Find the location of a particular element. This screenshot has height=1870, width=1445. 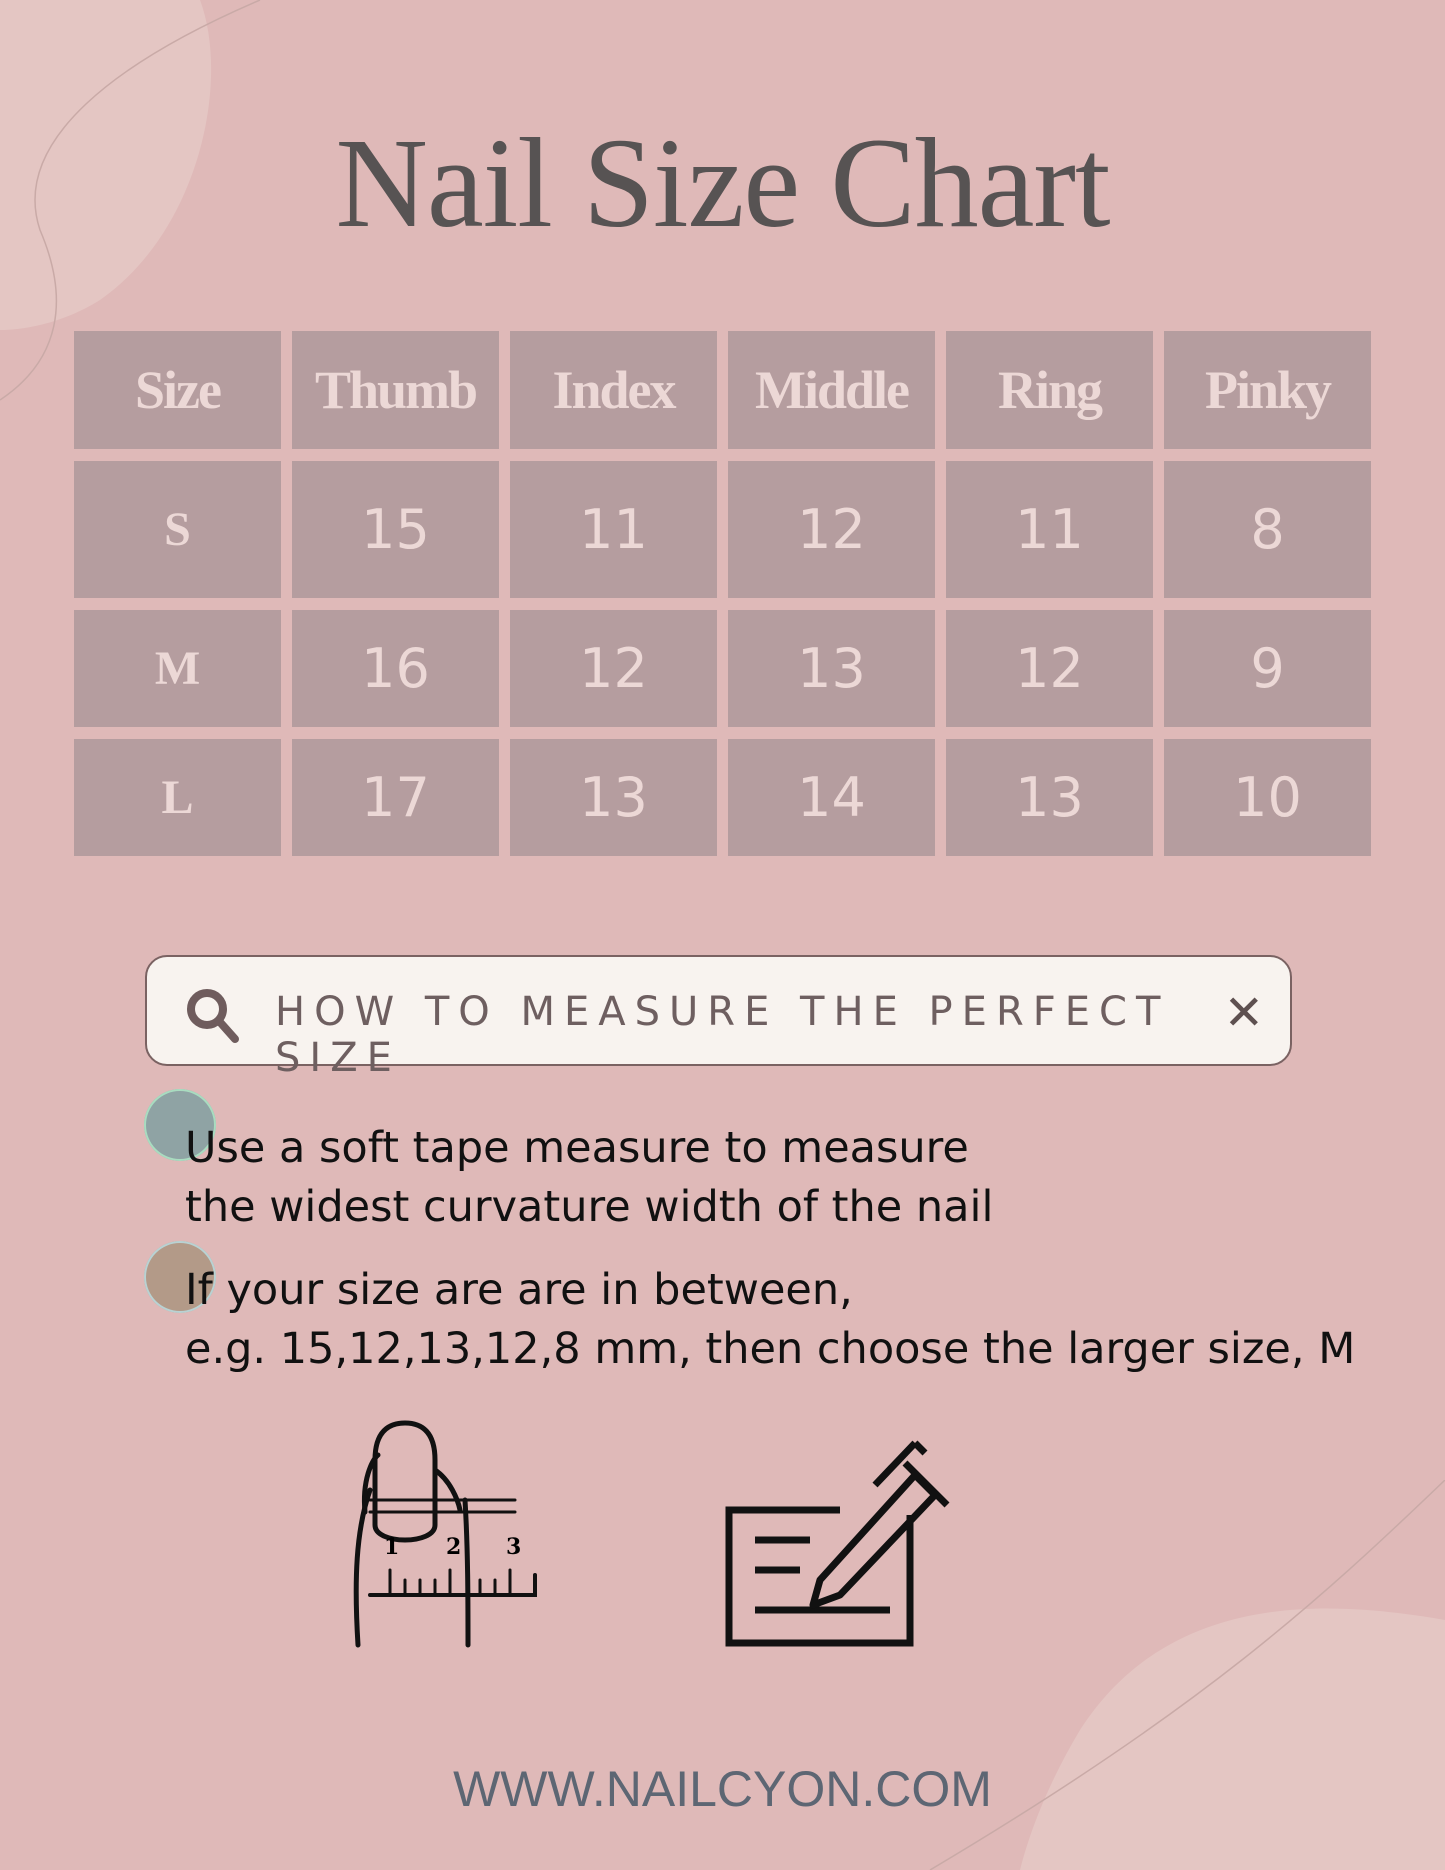

header-size: Size is located at coordinates (177, 390).